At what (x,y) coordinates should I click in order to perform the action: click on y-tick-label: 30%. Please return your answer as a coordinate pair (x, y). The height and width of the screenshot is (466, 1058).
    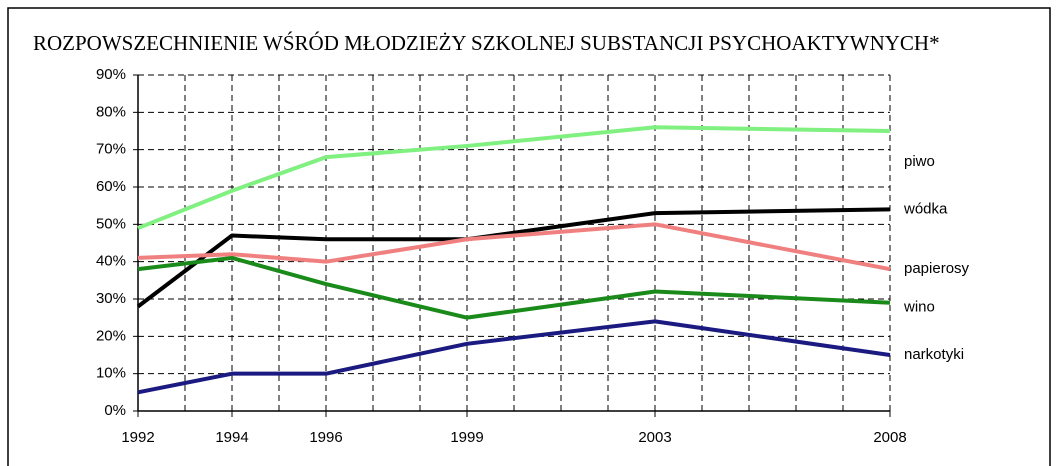
    Looking at the image, I should click on (111, 298).